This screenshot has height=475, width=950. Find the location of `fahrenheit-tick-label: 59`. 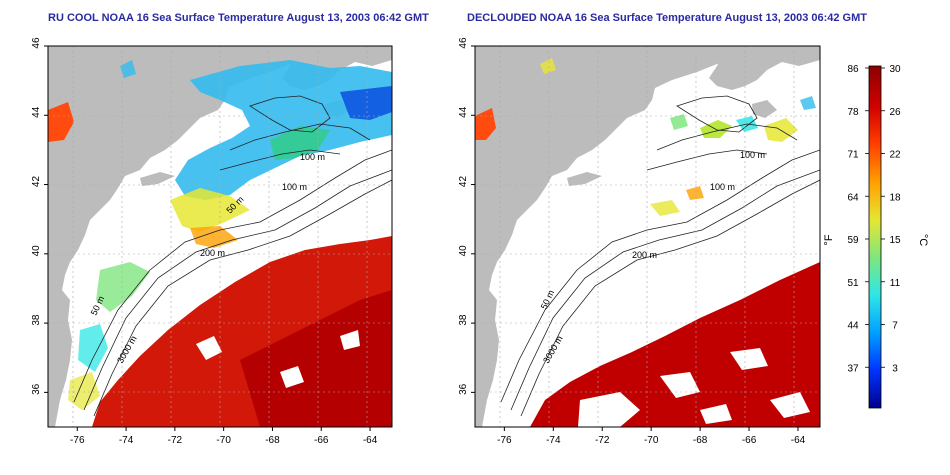

fahrenheit-tick-label: 59 is located at coordinates (853, 240).